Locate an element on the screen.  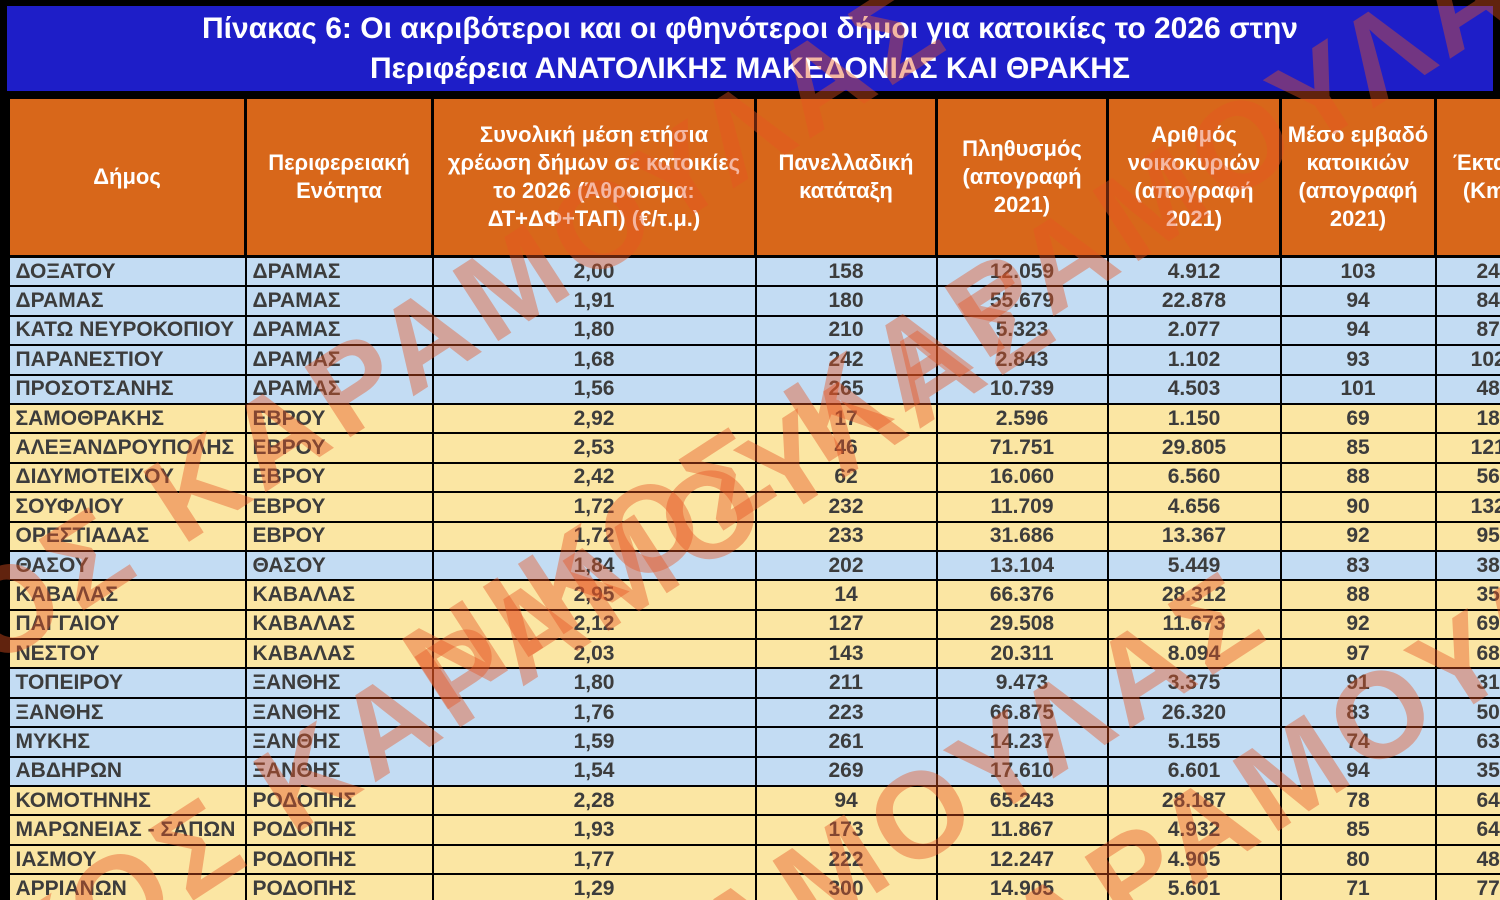
table-cell: 300 is located at coordinates (846, 886).